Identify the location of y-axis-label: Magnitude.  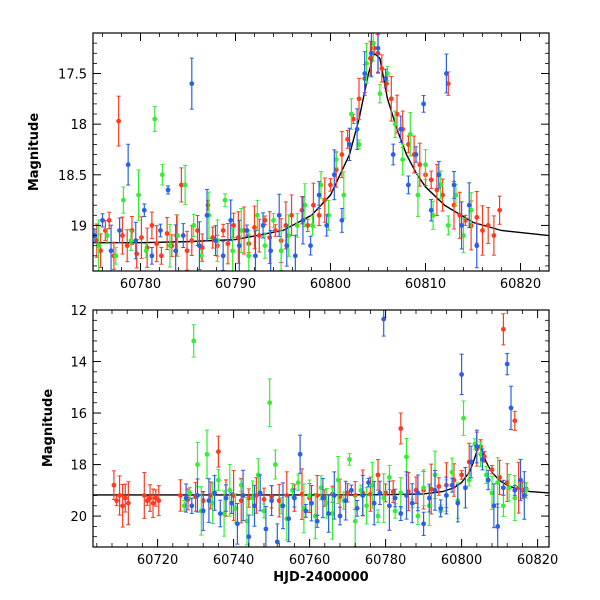
(34, 152).